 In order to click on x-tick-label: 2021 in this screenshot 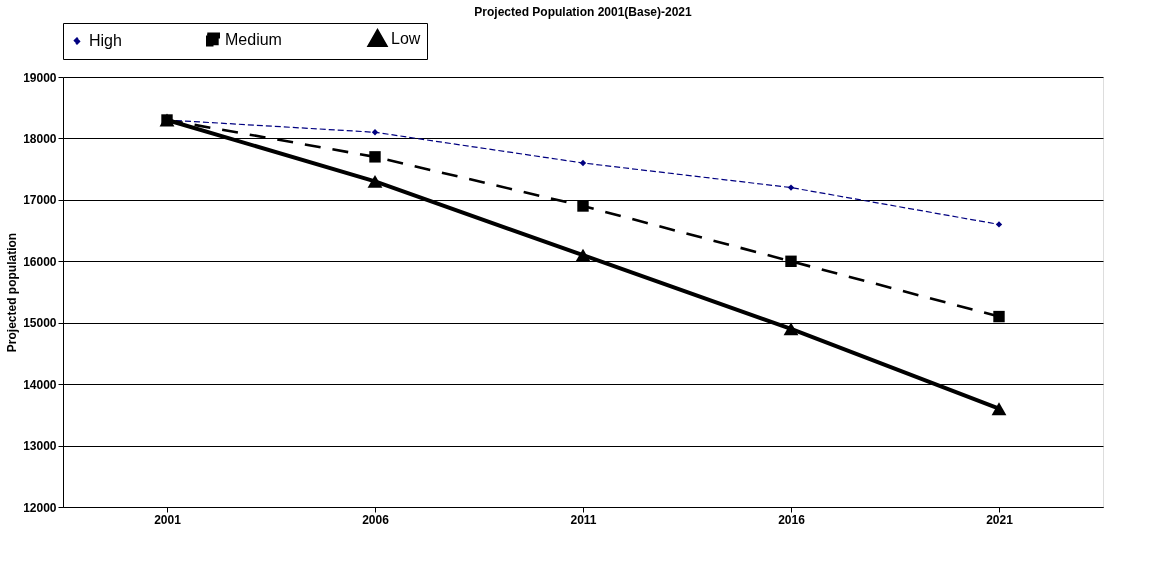, I will do `click(1000, 519)`.